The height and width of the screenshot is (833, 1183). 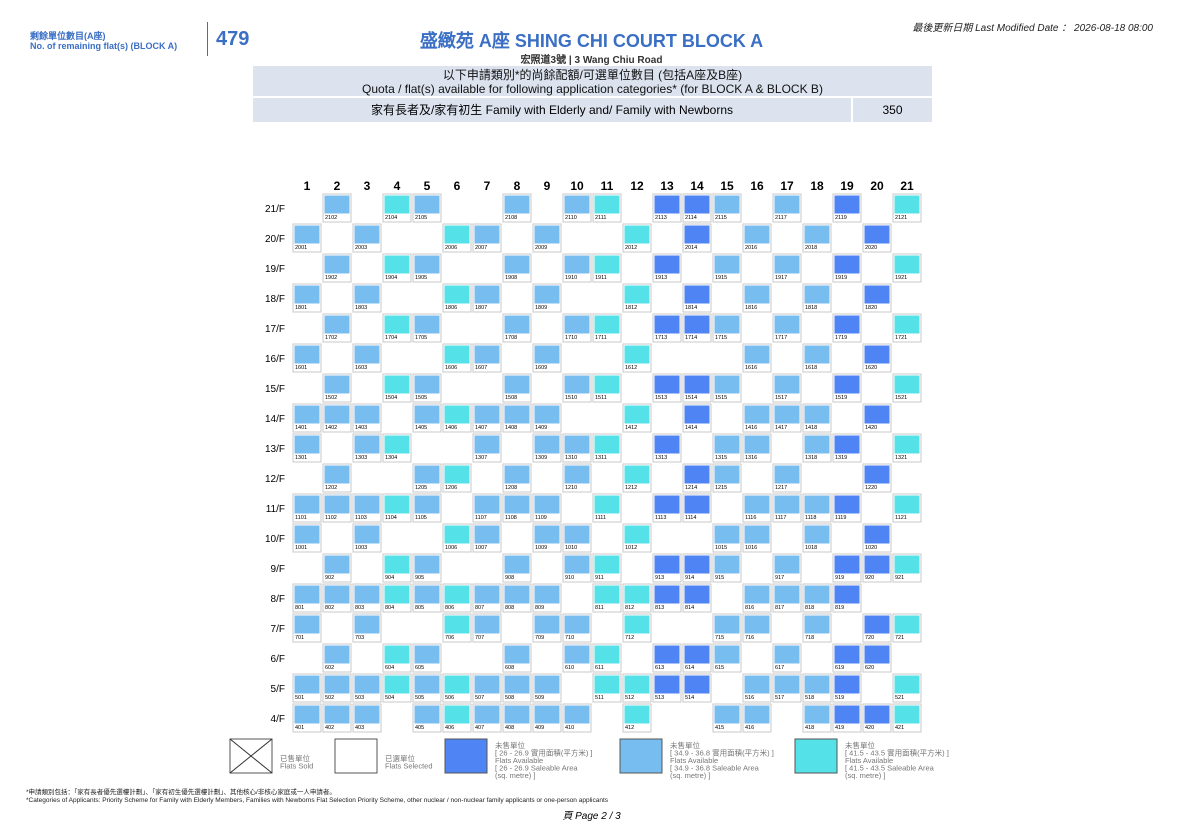 I want to click on column-label: 4, so click(x=397, y=186).